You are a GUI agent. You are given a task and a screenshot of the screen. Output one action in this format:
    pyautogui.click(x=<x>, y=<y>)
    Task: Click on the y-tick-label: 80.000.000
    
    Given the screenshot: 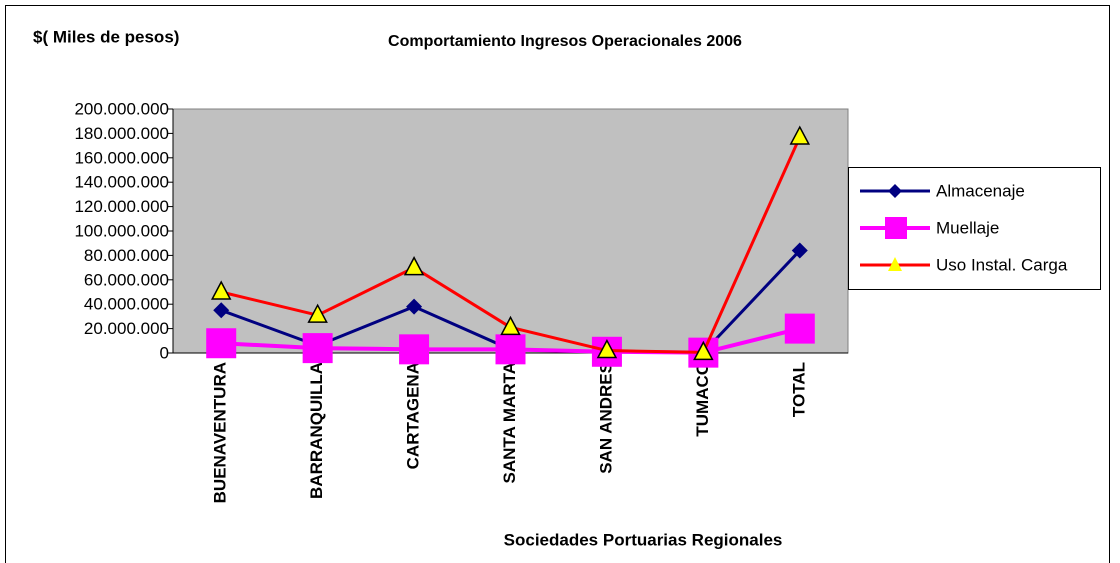 What is the action you would take?
    pyautogui.click(x=126, y=255)
    